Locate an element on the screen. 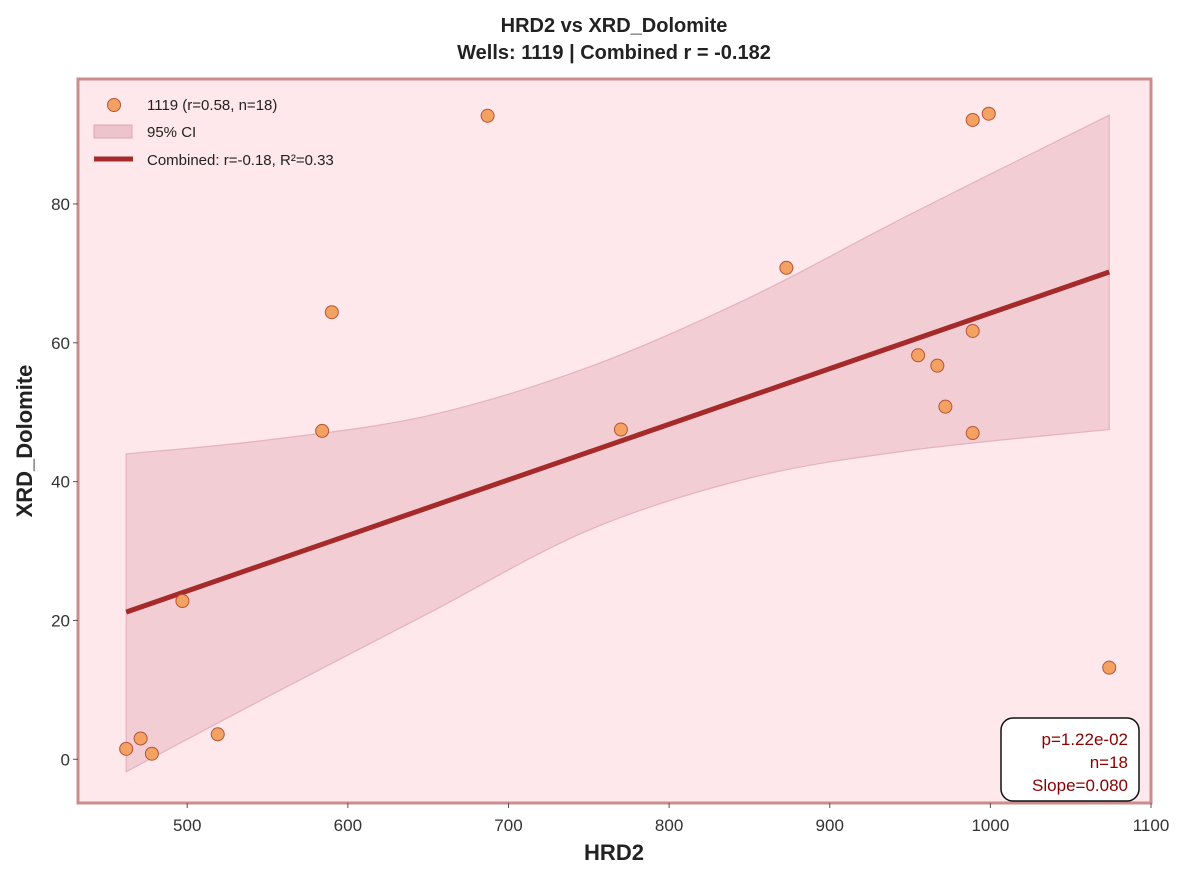 The height and width of the screenshot is (880, 1181). x-tick-label: 500 is located at coordinates (187, 825).